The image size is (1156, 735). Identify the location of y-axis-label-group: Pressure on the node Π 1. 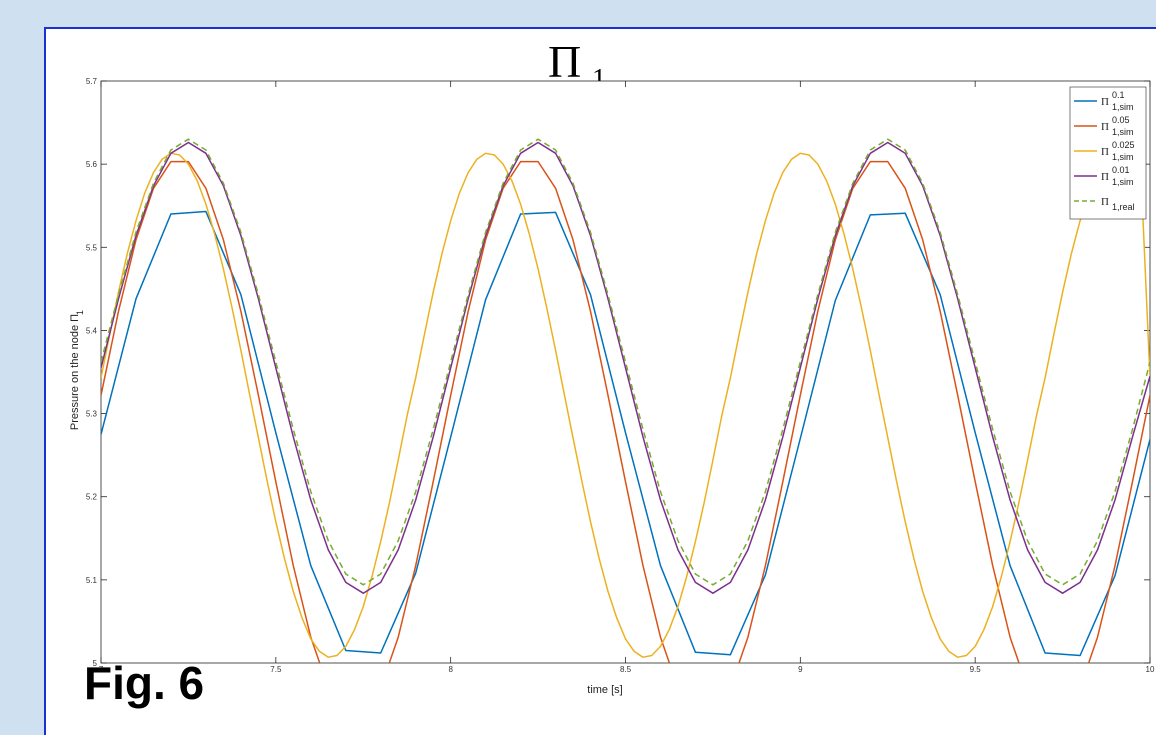
(77, 370).